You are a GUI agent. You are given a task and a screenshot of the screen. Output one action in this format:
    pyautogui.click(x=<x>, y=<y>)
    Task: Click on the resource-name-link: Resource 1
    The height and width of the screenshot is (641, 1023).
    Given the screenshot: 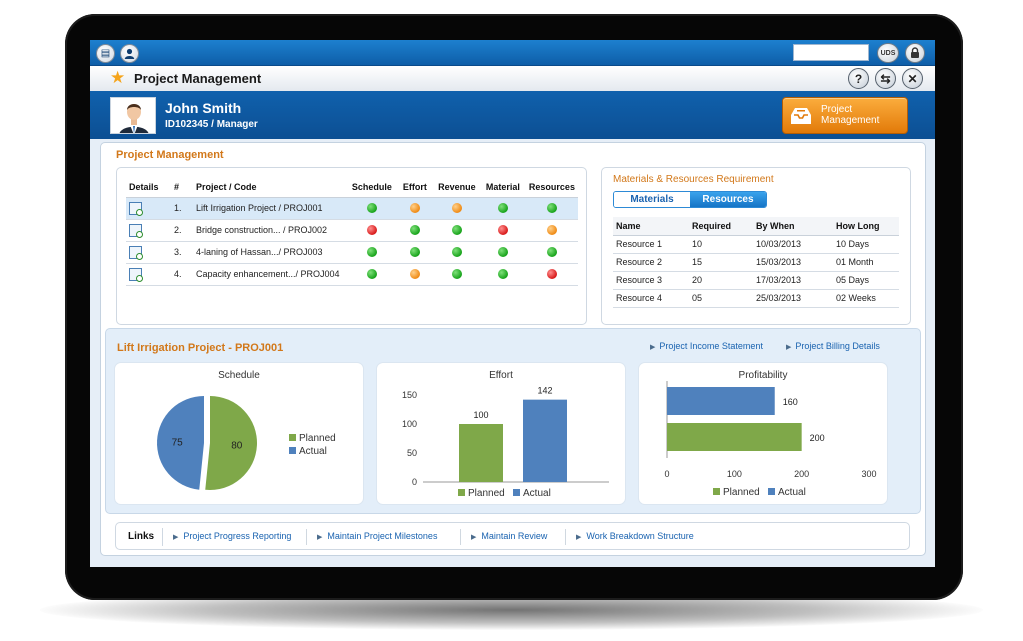 What is the action you would take?
    pyautogui.click(x=651, y=244)
    